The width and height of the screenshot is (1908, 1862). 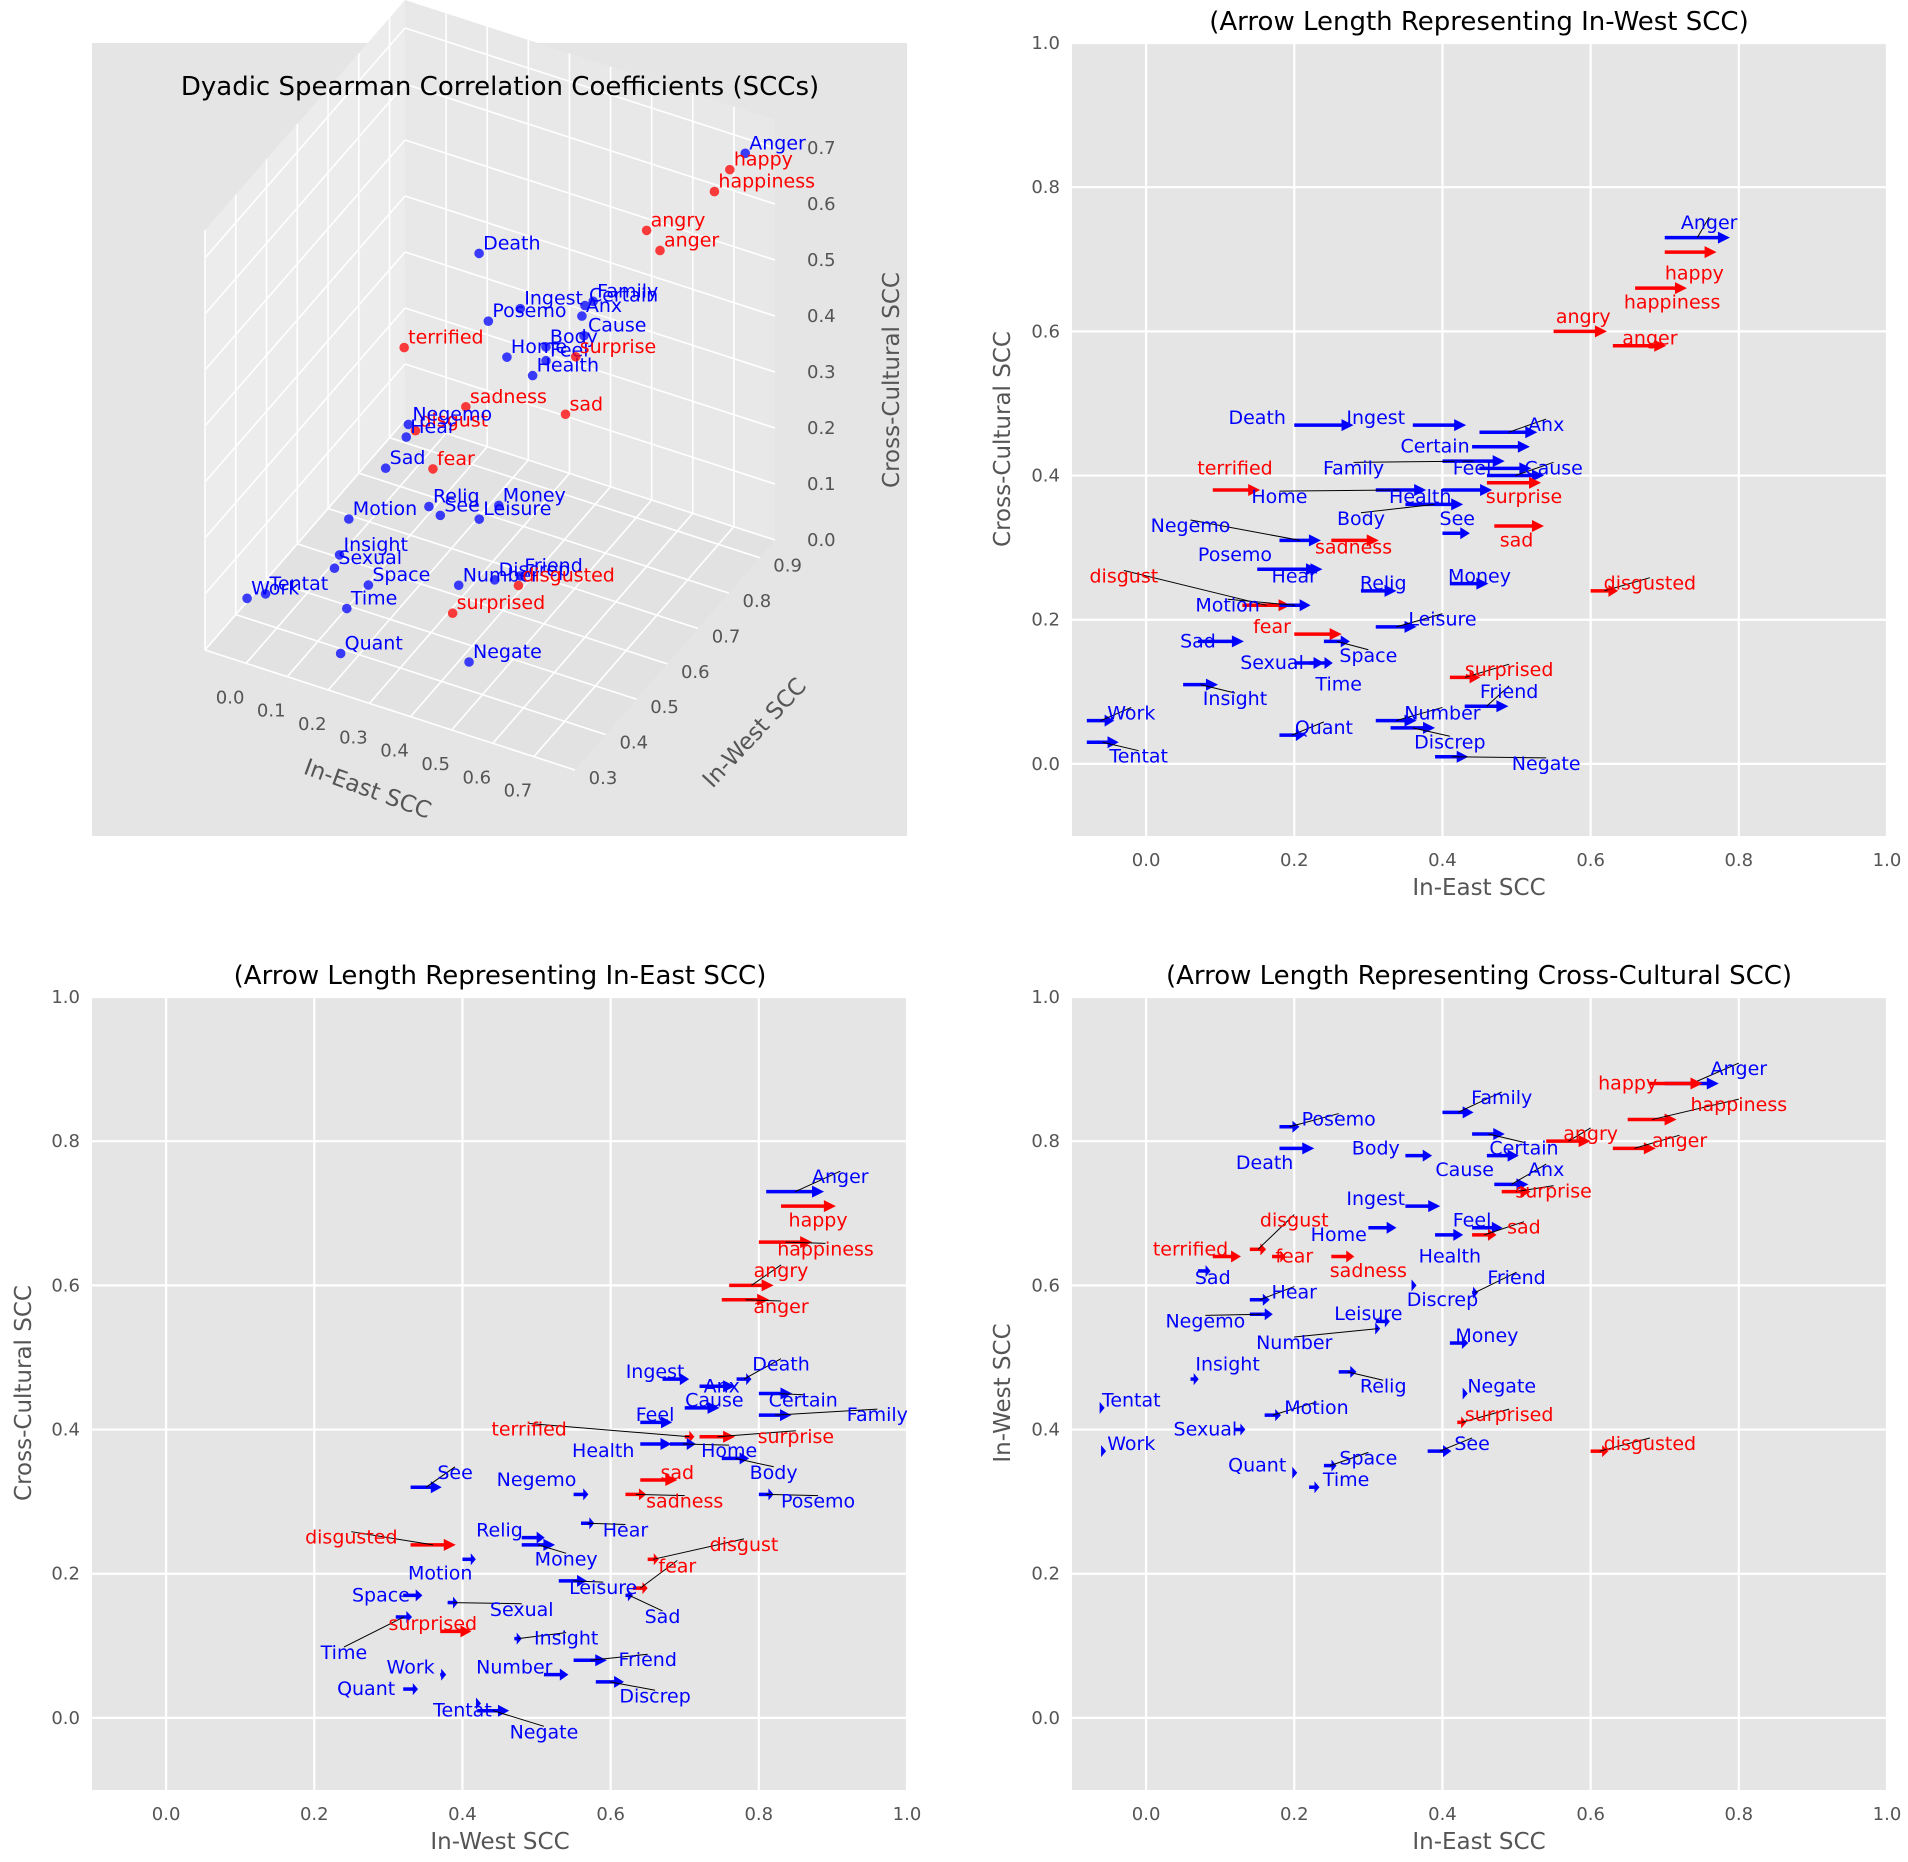 I want to click on point-label: Relig, so click(x=499, y=1530).